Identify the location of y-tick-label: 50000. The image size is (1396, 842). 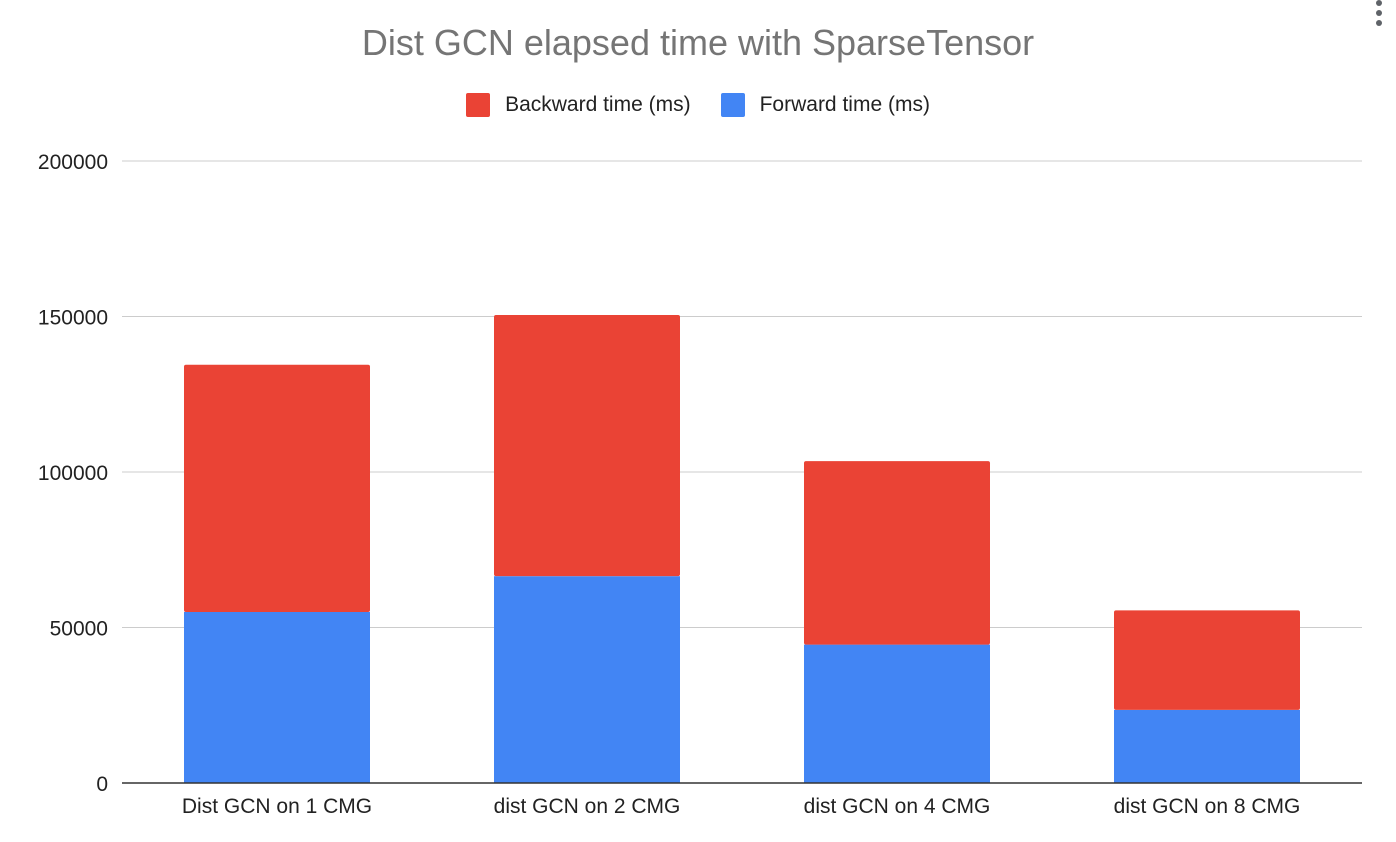
(79, 629).